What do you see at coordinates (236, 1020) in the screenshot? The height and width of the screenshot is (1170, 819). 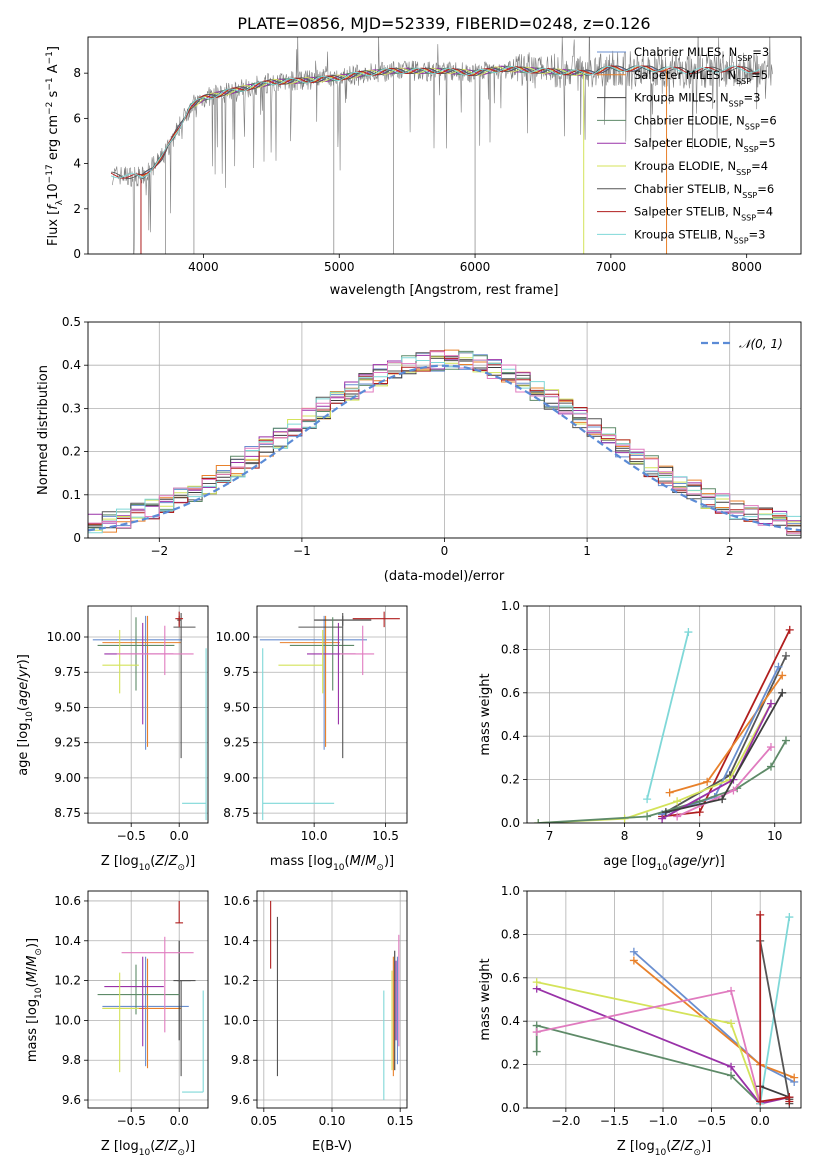 I see `y-tick-label: 10.0` at bounding box center [236, 1020].